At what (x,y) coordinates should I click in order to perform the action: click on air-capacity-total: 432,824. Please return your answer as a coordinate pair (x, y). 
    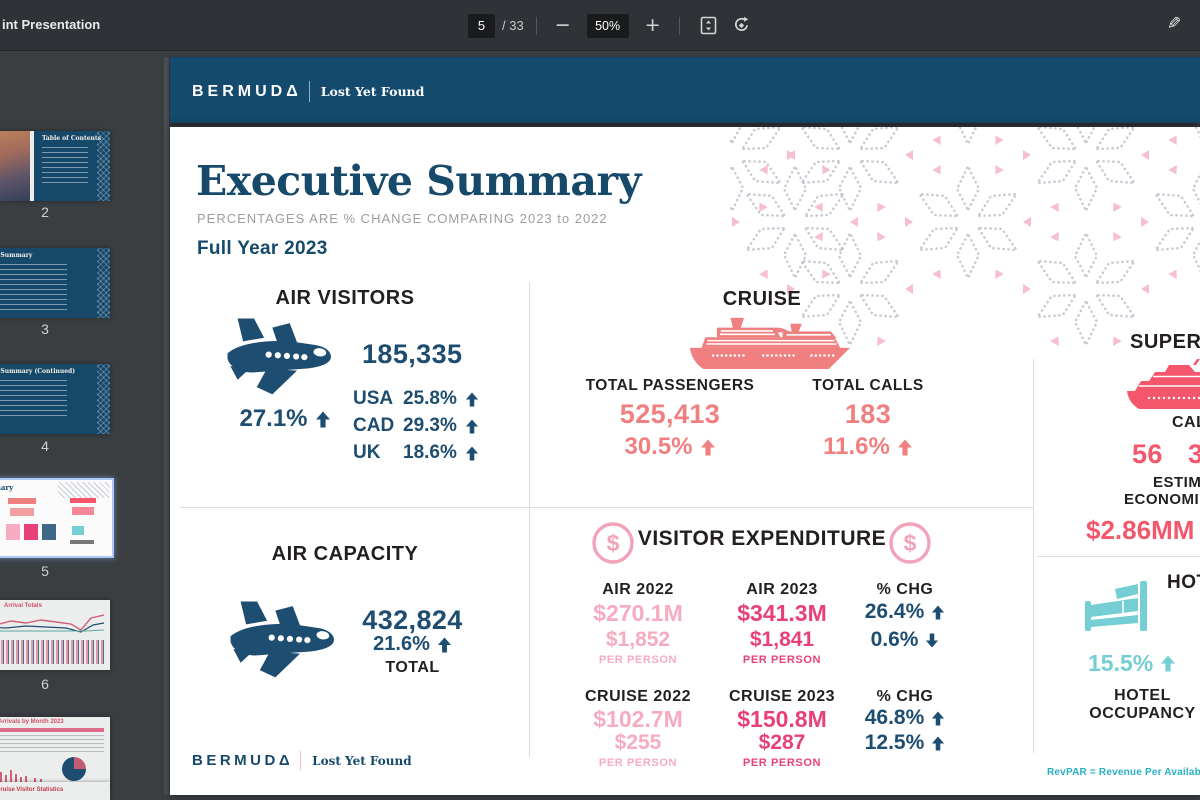
    Looking at the image, I should click on (412, 620).